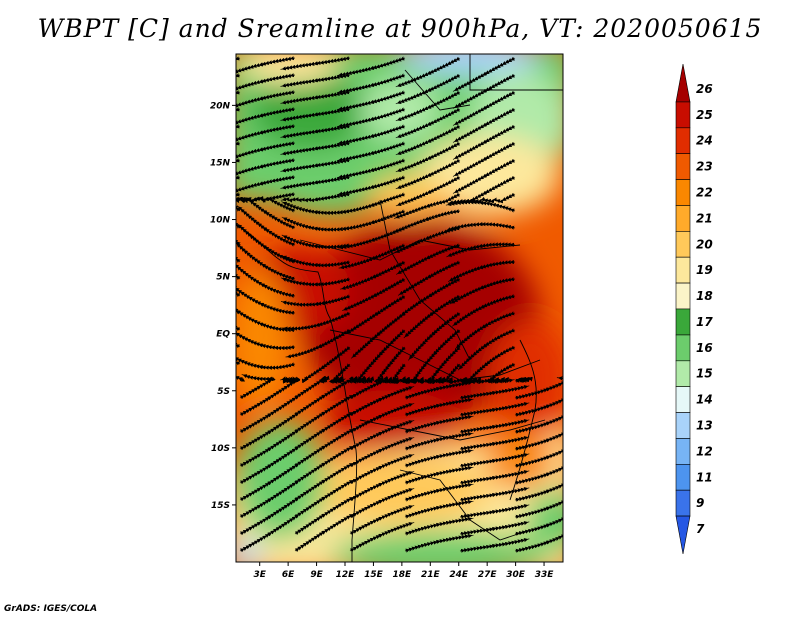  I want to click on colorbar-label: 21, so click(704, 218).